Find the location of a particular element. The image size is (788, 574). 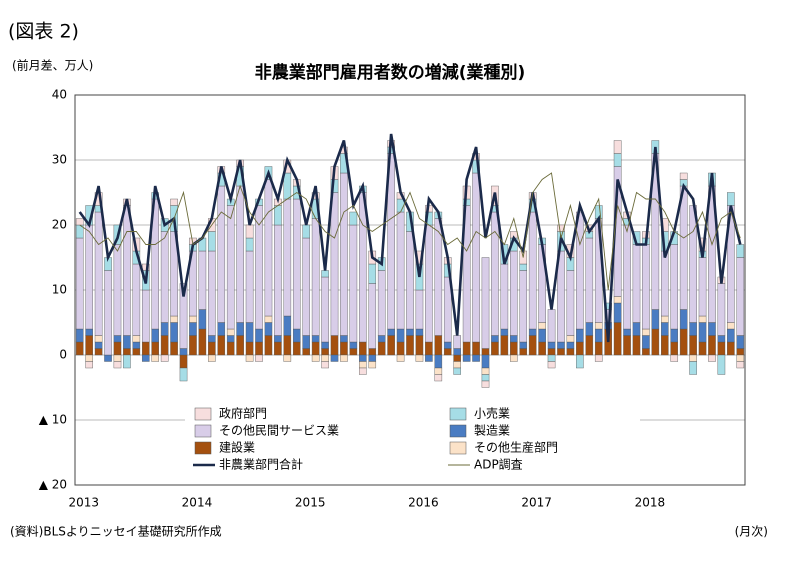

y-tick-label: ▲ 10 is located at coordinates (53, 420).